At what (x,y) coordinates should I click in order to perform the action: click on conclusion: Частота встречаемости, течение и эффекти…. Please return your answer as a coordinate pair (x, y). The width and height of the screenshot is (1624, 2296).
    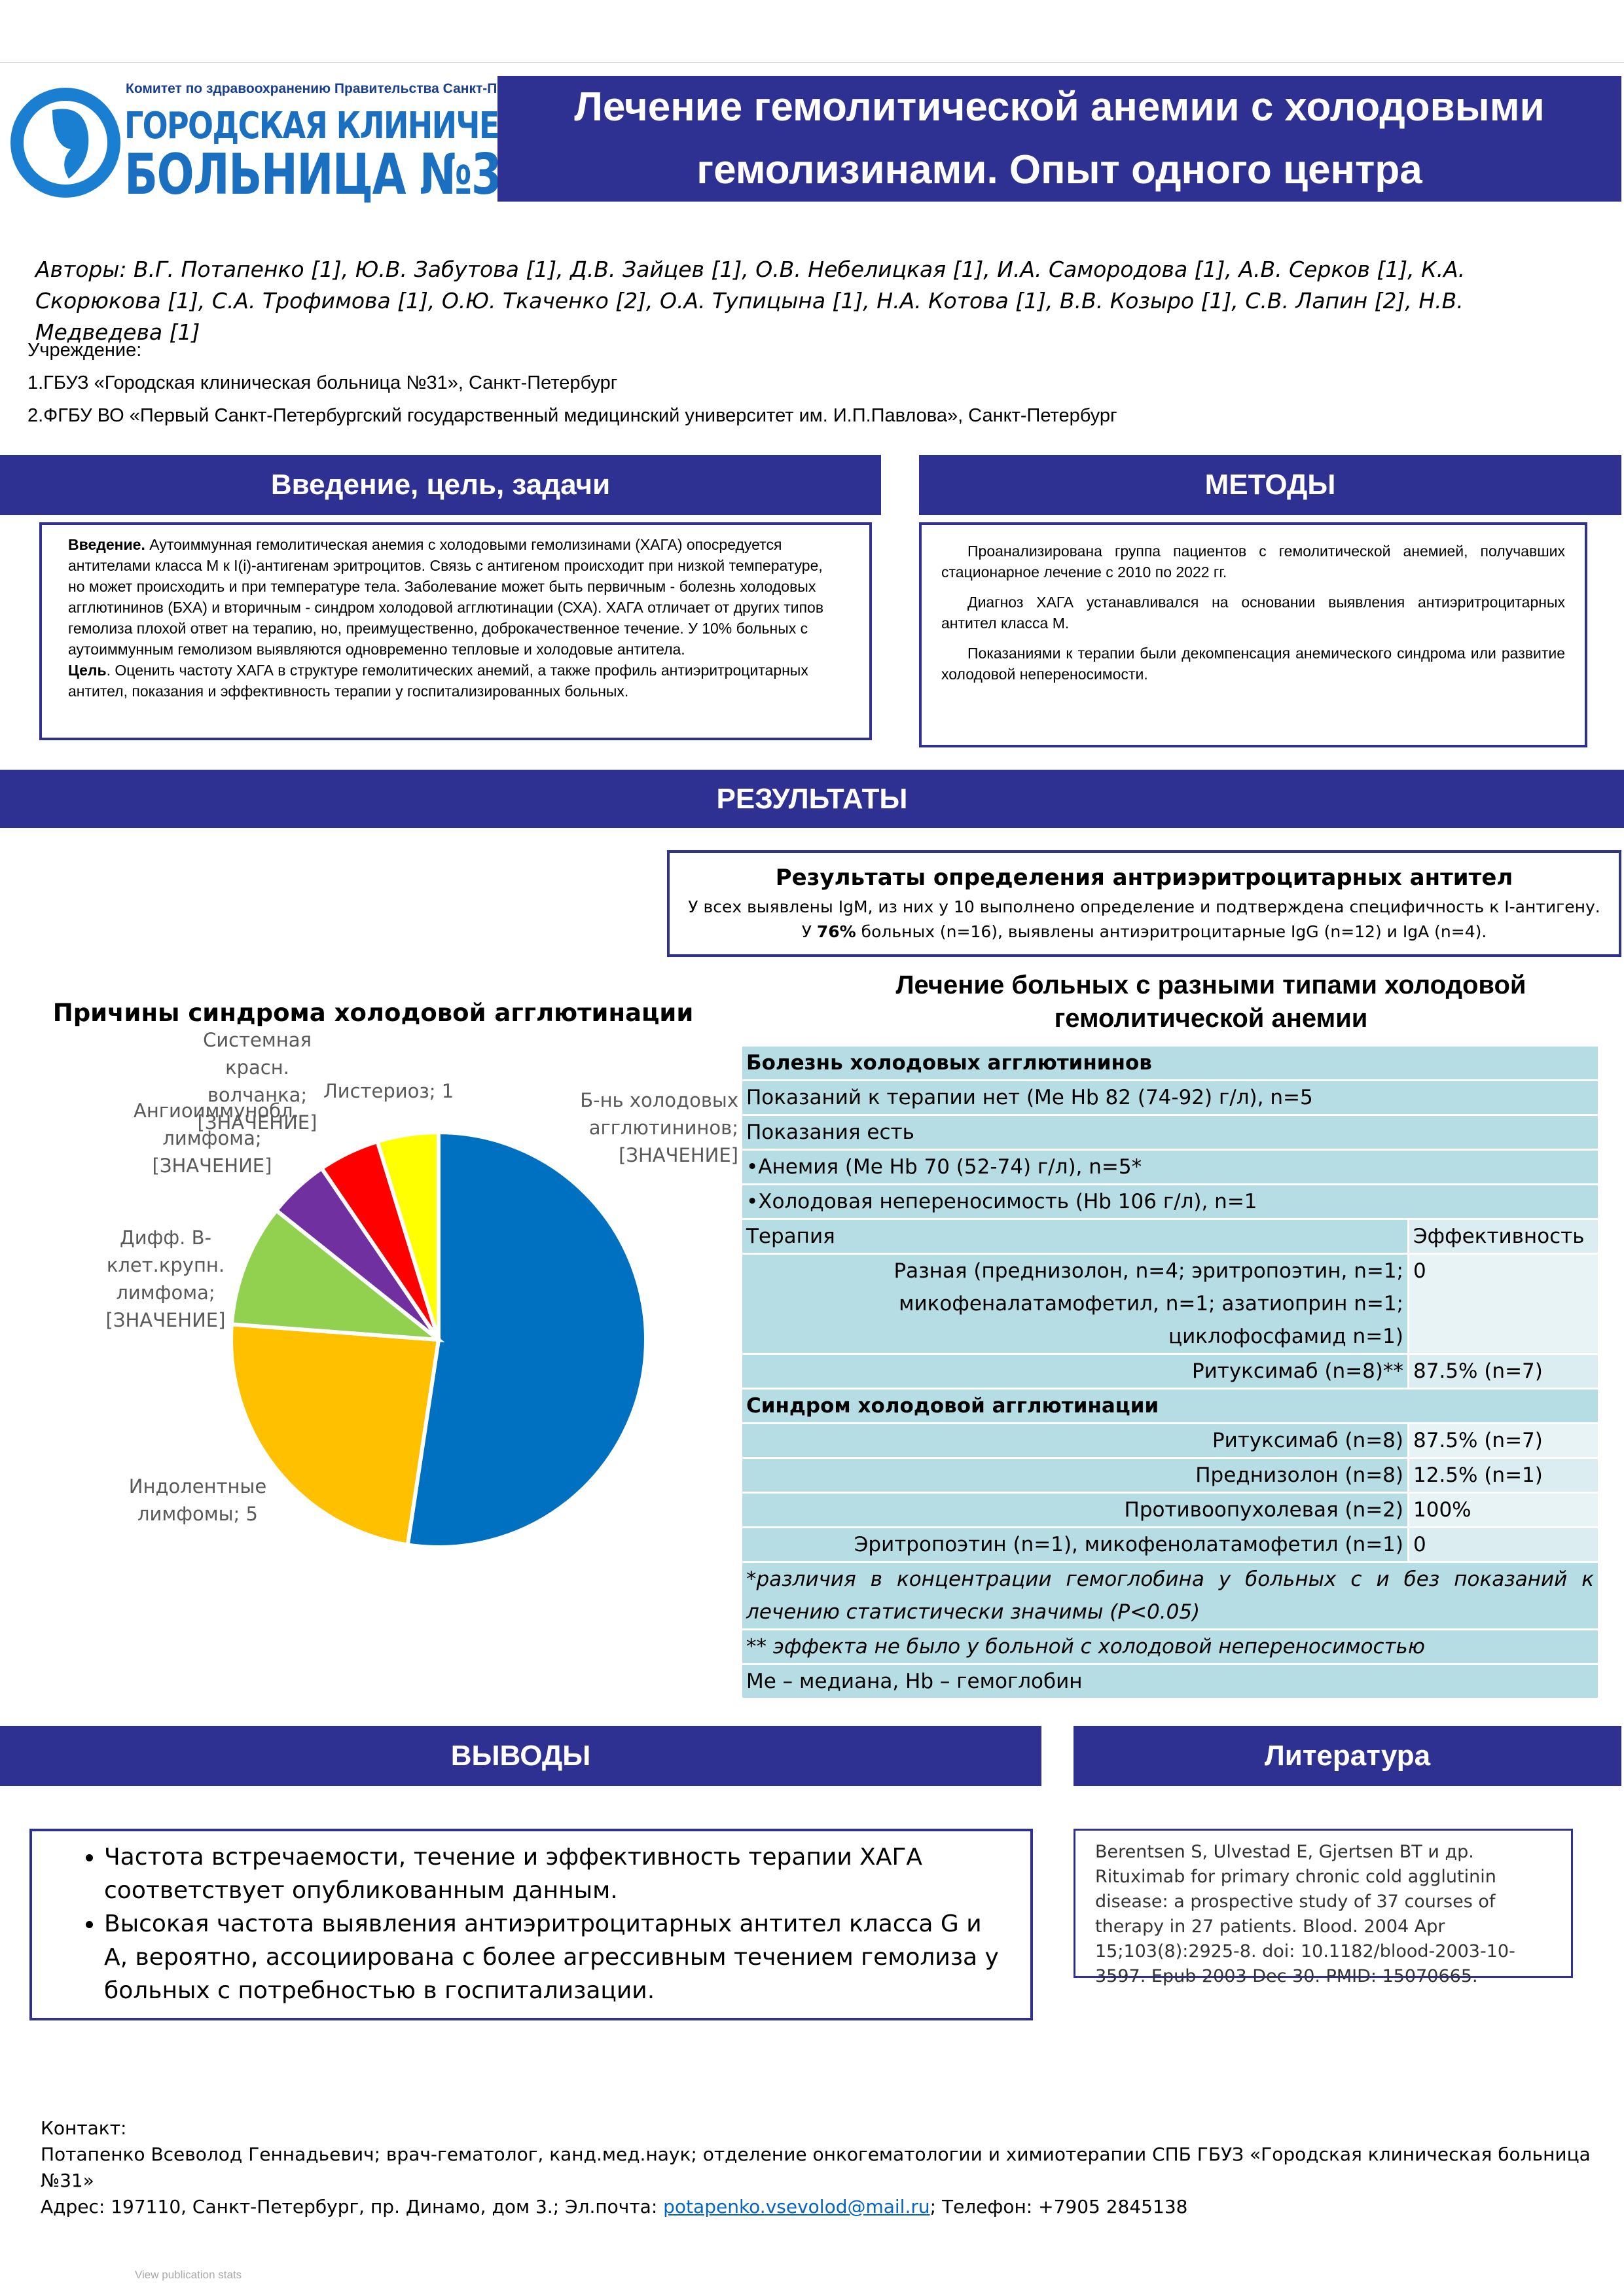
    Looking at the image, I should click on (557, 1873).